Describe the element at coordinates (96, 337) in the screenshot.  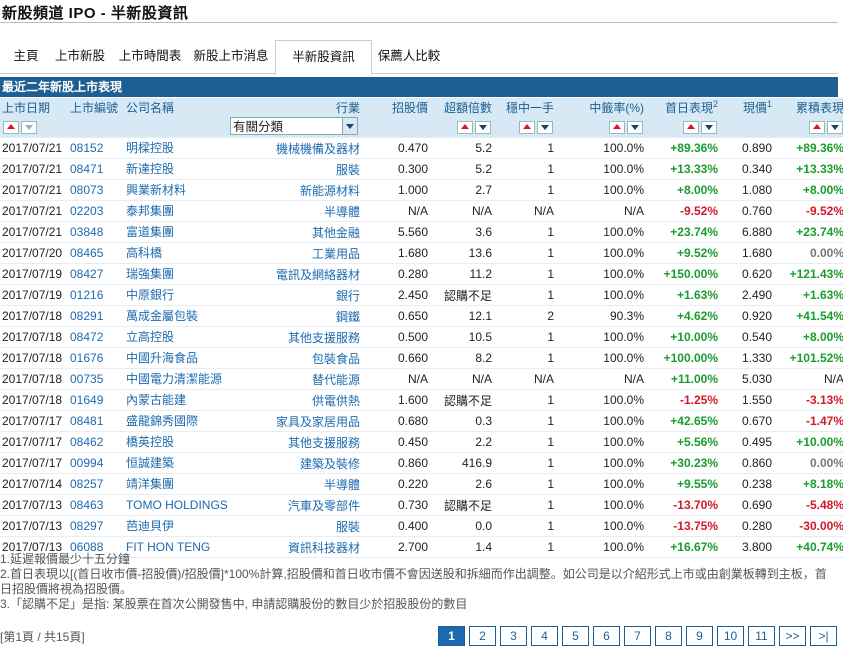
I see `row-code: 08472` at that location.